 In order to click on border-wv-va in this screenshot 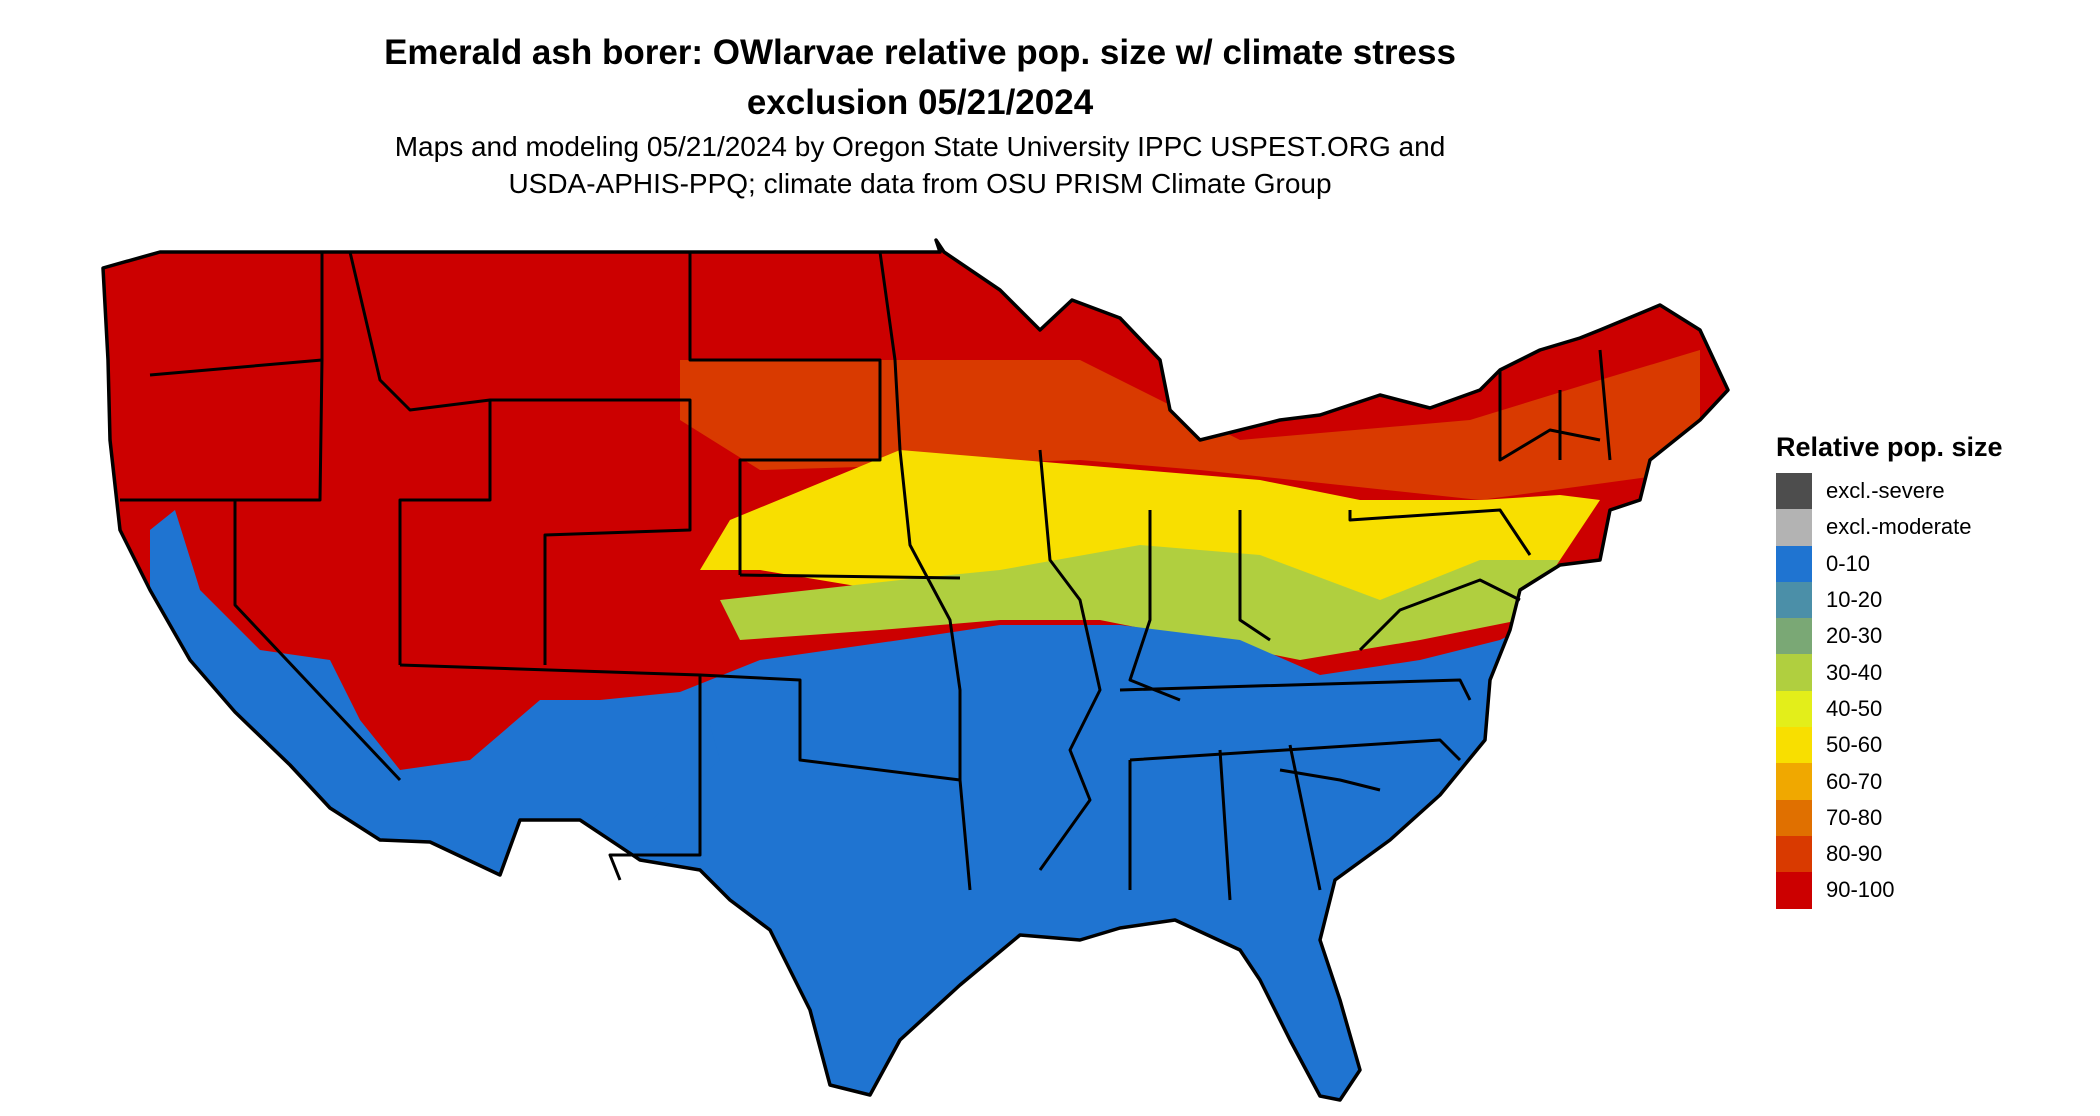, I will do `click(1439, 615)`.